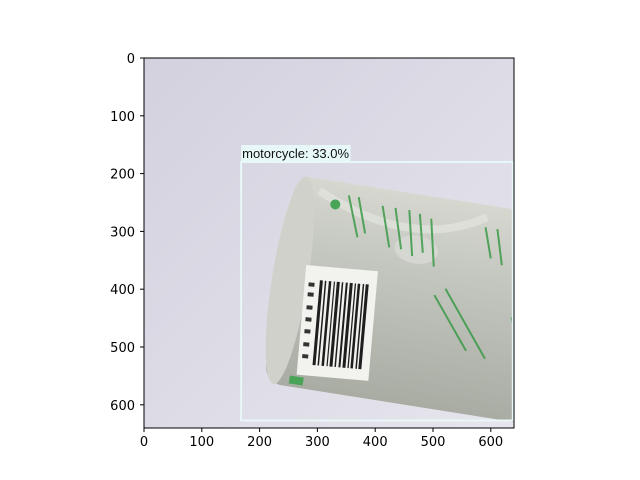 The width and height of the screenshot is (640, 480). Describe the element at coordinates (122, 232) in the screenshot. I see `y-tick-label: 300` at that location.